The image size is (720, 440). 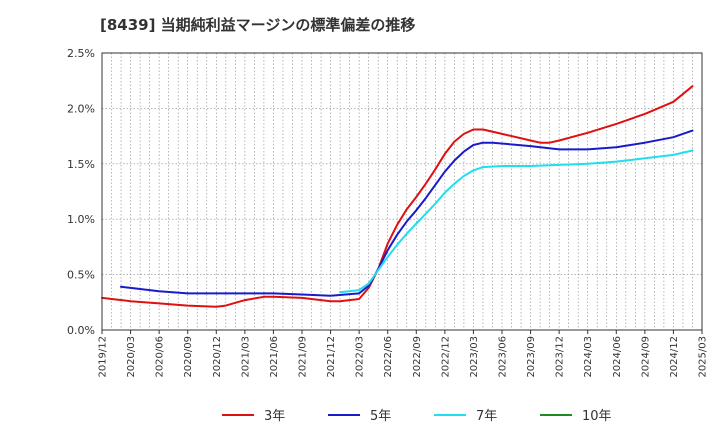 What do you see at coordinates (531, 357) in the screenshot?
I see `x-tick-label: 2023/09` at bounding box center [531, 357].